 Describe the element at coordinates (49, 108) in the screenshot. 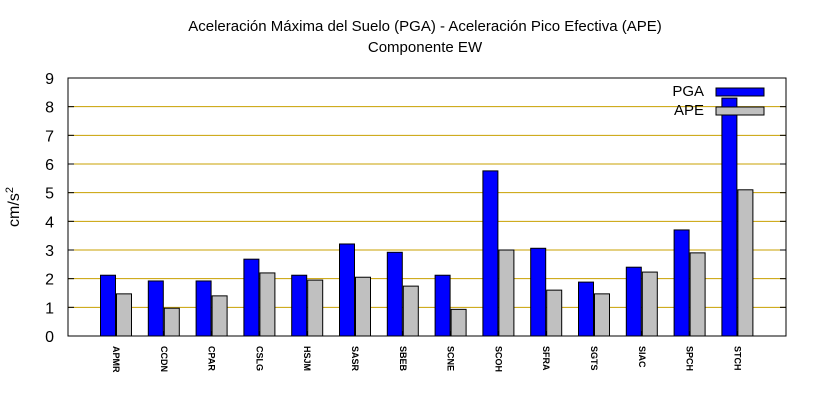

I see `y-tick-label: 8` at that location.